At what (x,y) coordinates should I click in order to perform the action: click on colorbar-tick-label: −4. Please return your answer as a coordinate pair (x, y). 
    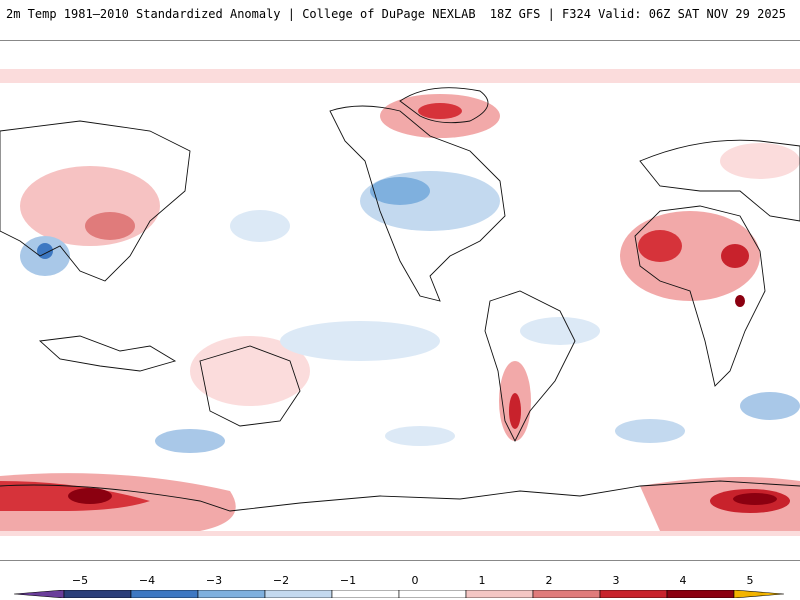
    Looking at the image, I should click on (147, 580).